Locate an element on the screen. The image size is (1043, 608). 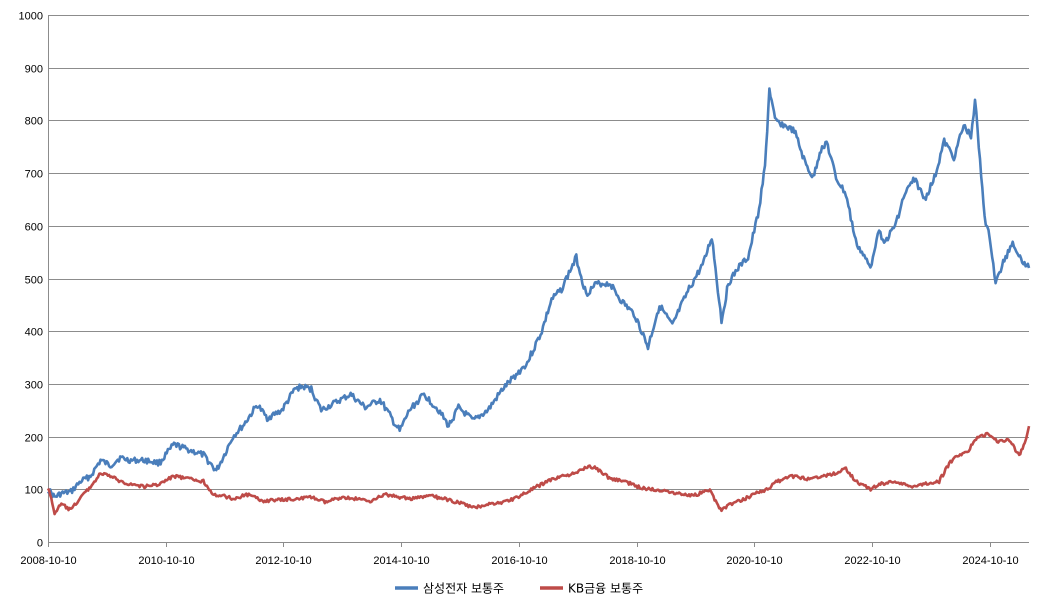
y-axis: 0 100 200 300 400 500 600 700 800 900 1000 is located at coordinates (34, 280).